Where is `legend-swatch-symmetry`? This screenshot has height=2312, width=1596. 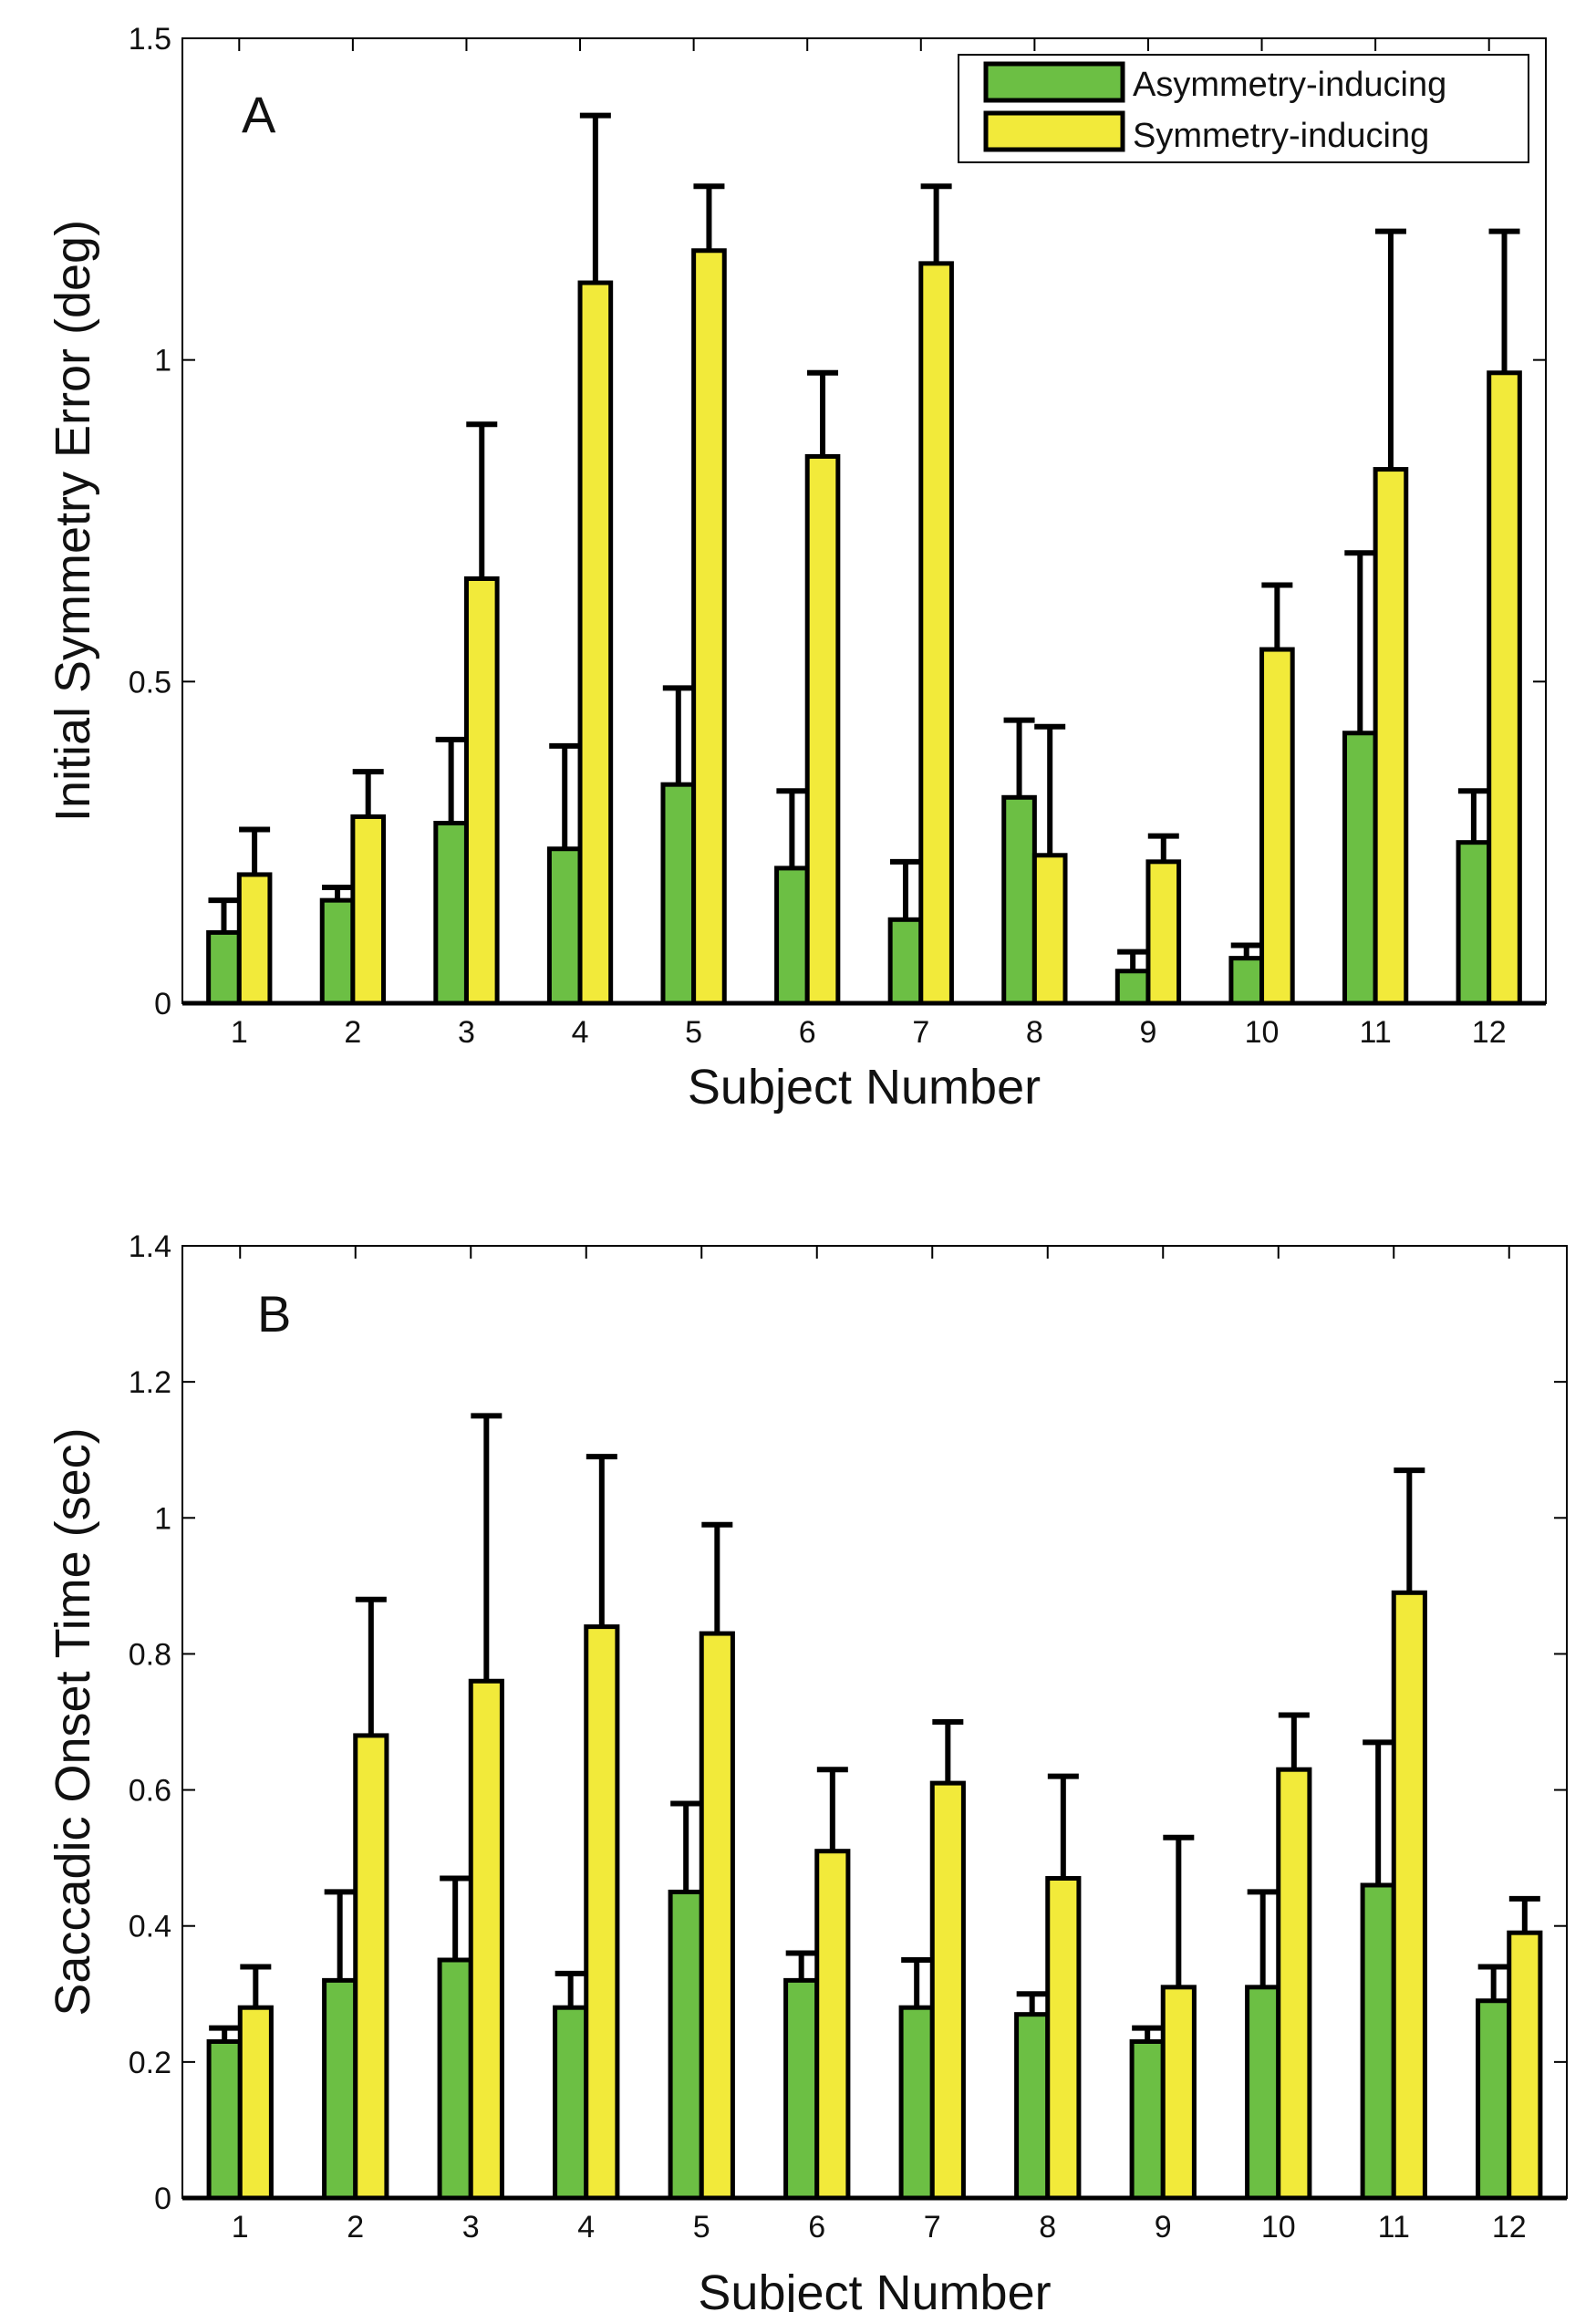
legend-swatch-symmetry is located at coordinates (1054, 131).